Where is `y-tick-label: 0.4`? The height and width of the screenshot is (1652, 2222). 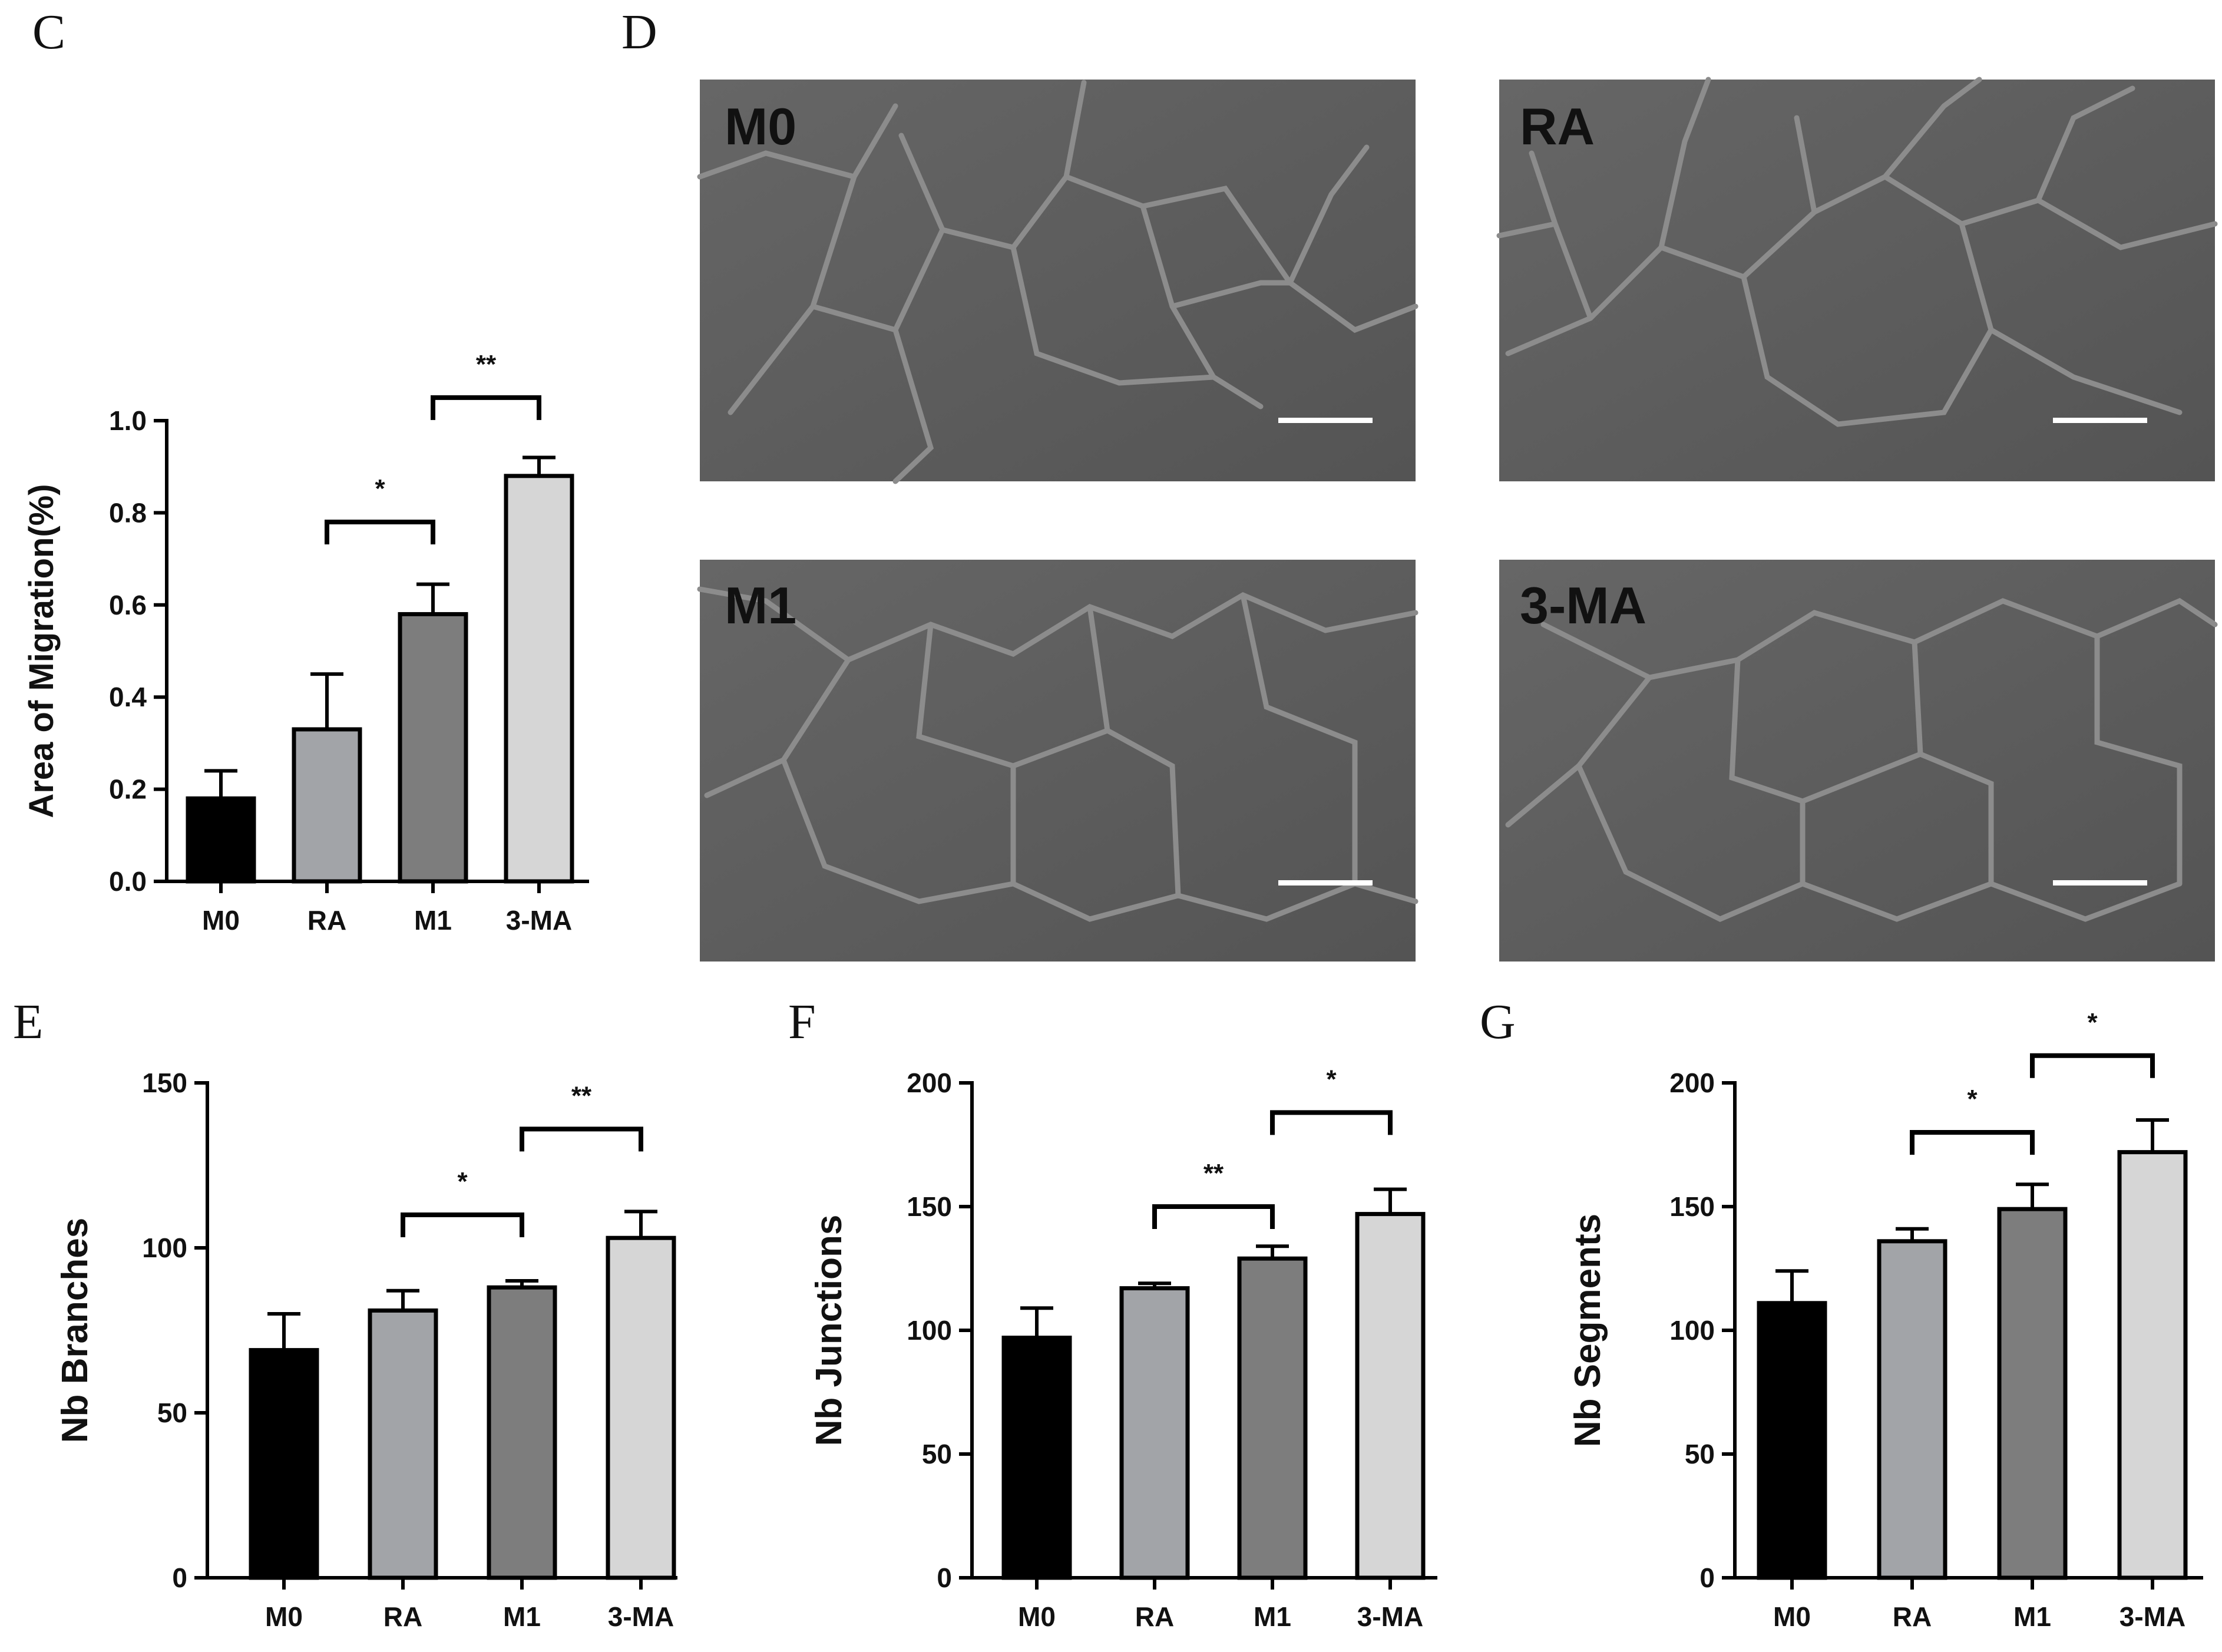 y-tick-label: 0.4 is located at coordinates (128, 697).